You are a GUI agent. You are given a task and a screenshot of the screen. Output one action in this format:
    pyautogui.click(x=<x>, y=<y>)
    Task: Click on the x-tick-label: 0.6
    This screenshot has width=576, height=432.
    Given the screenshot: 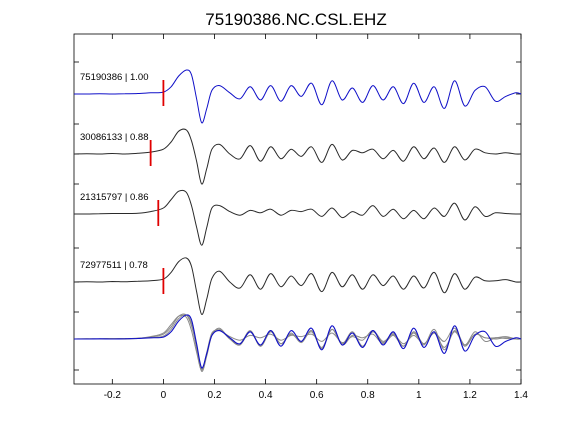 What is the action you would take?
    pyautogui.click(x=317, y=395)
    